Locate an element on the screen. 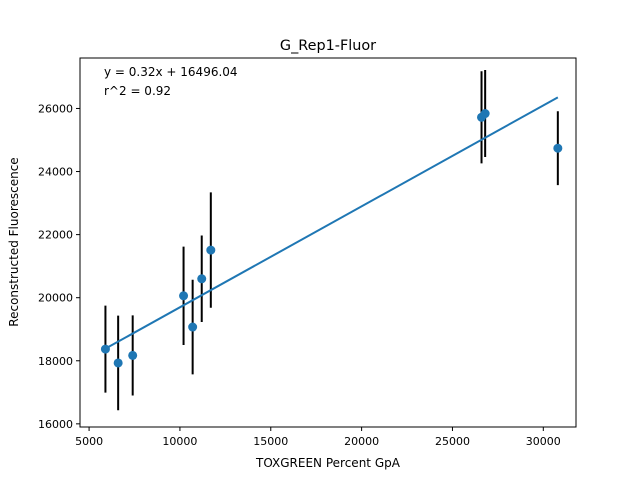 The image size is (640, 480). x-tick-label: 5000 is located at coordinates (89, 441).